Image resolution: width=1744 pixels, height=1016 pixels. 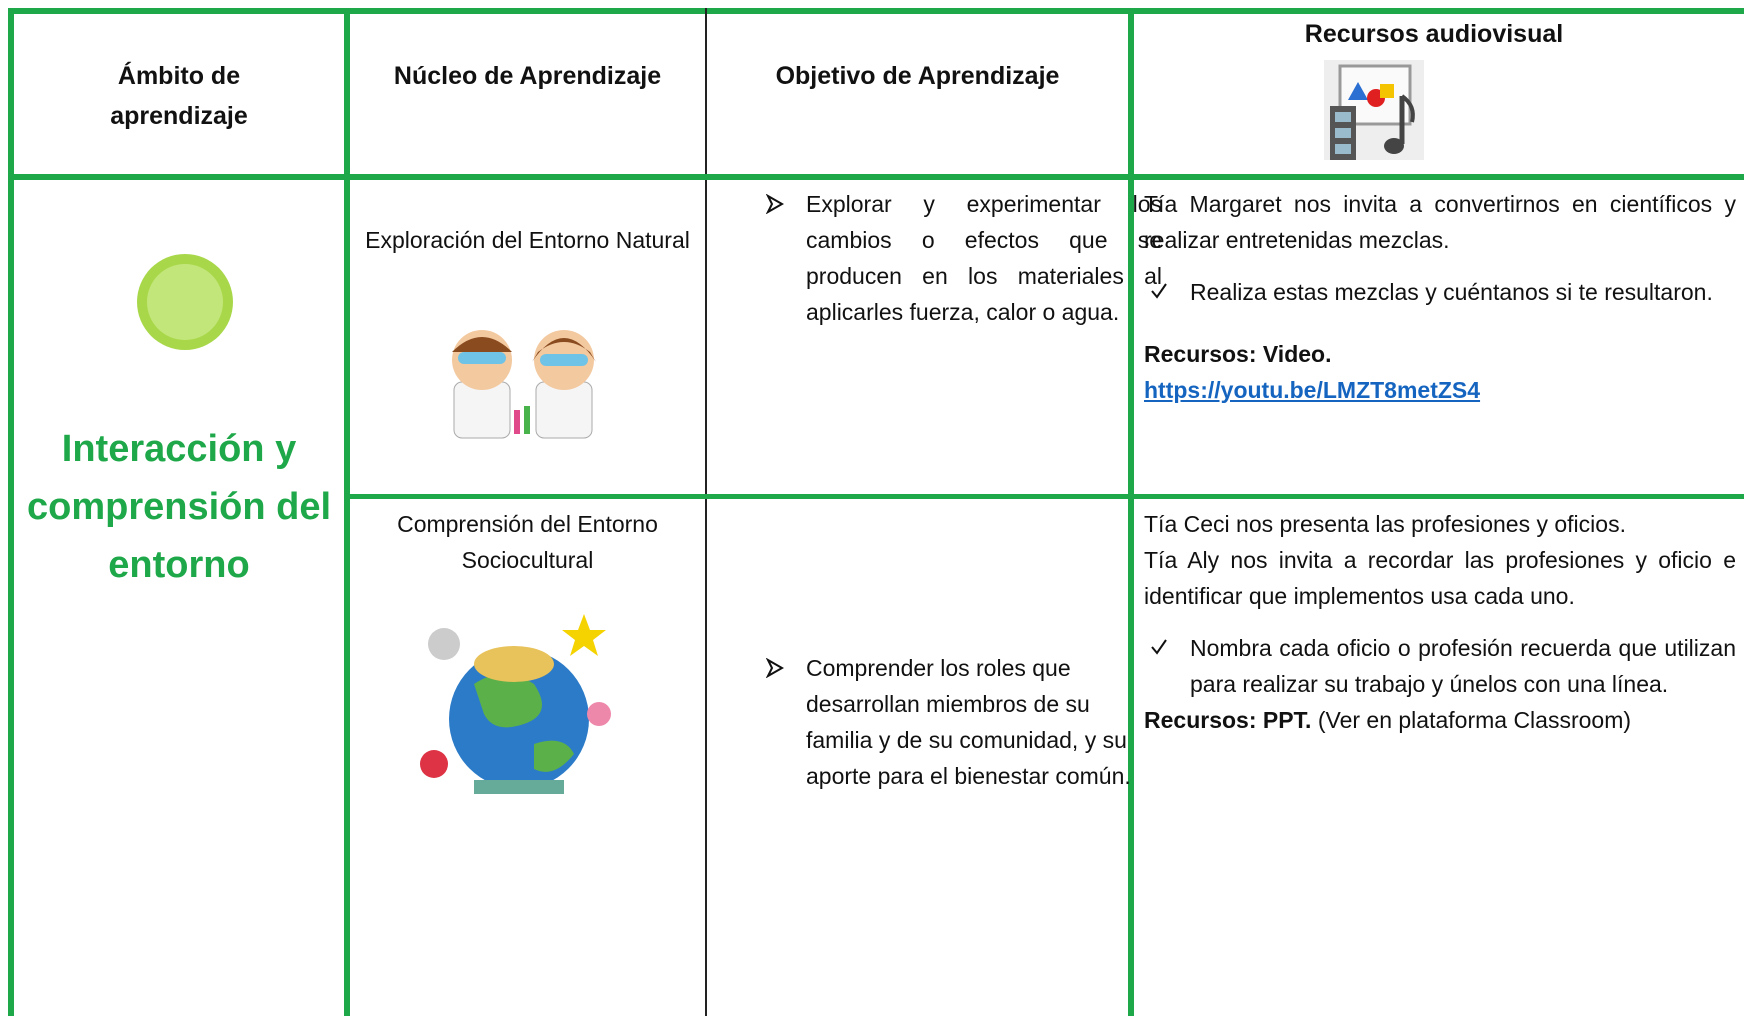 What do you see at coordinates (179, 507) in the screenshot?
I see `ambito-text: Interacción y comprensión del entorno` at bounding box center [179, 507].